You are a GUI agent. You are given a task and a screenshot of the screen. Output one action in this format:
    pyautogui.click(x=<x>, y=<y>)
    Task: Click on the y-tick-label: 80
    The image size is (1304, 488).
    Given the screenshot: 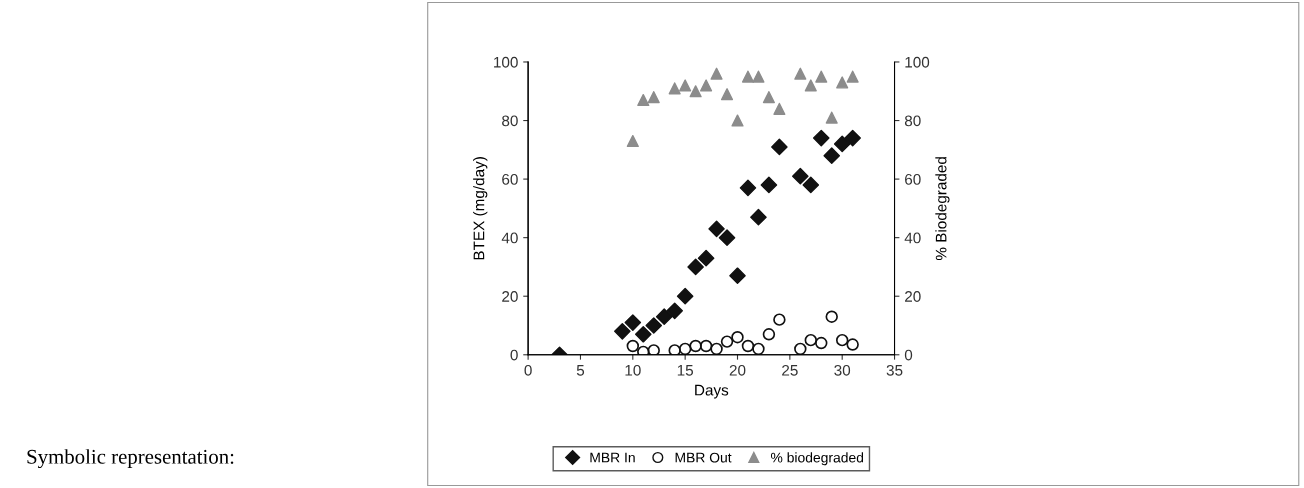 What is the action you would take?
    pyautogui.click(x=510, y=121)
    